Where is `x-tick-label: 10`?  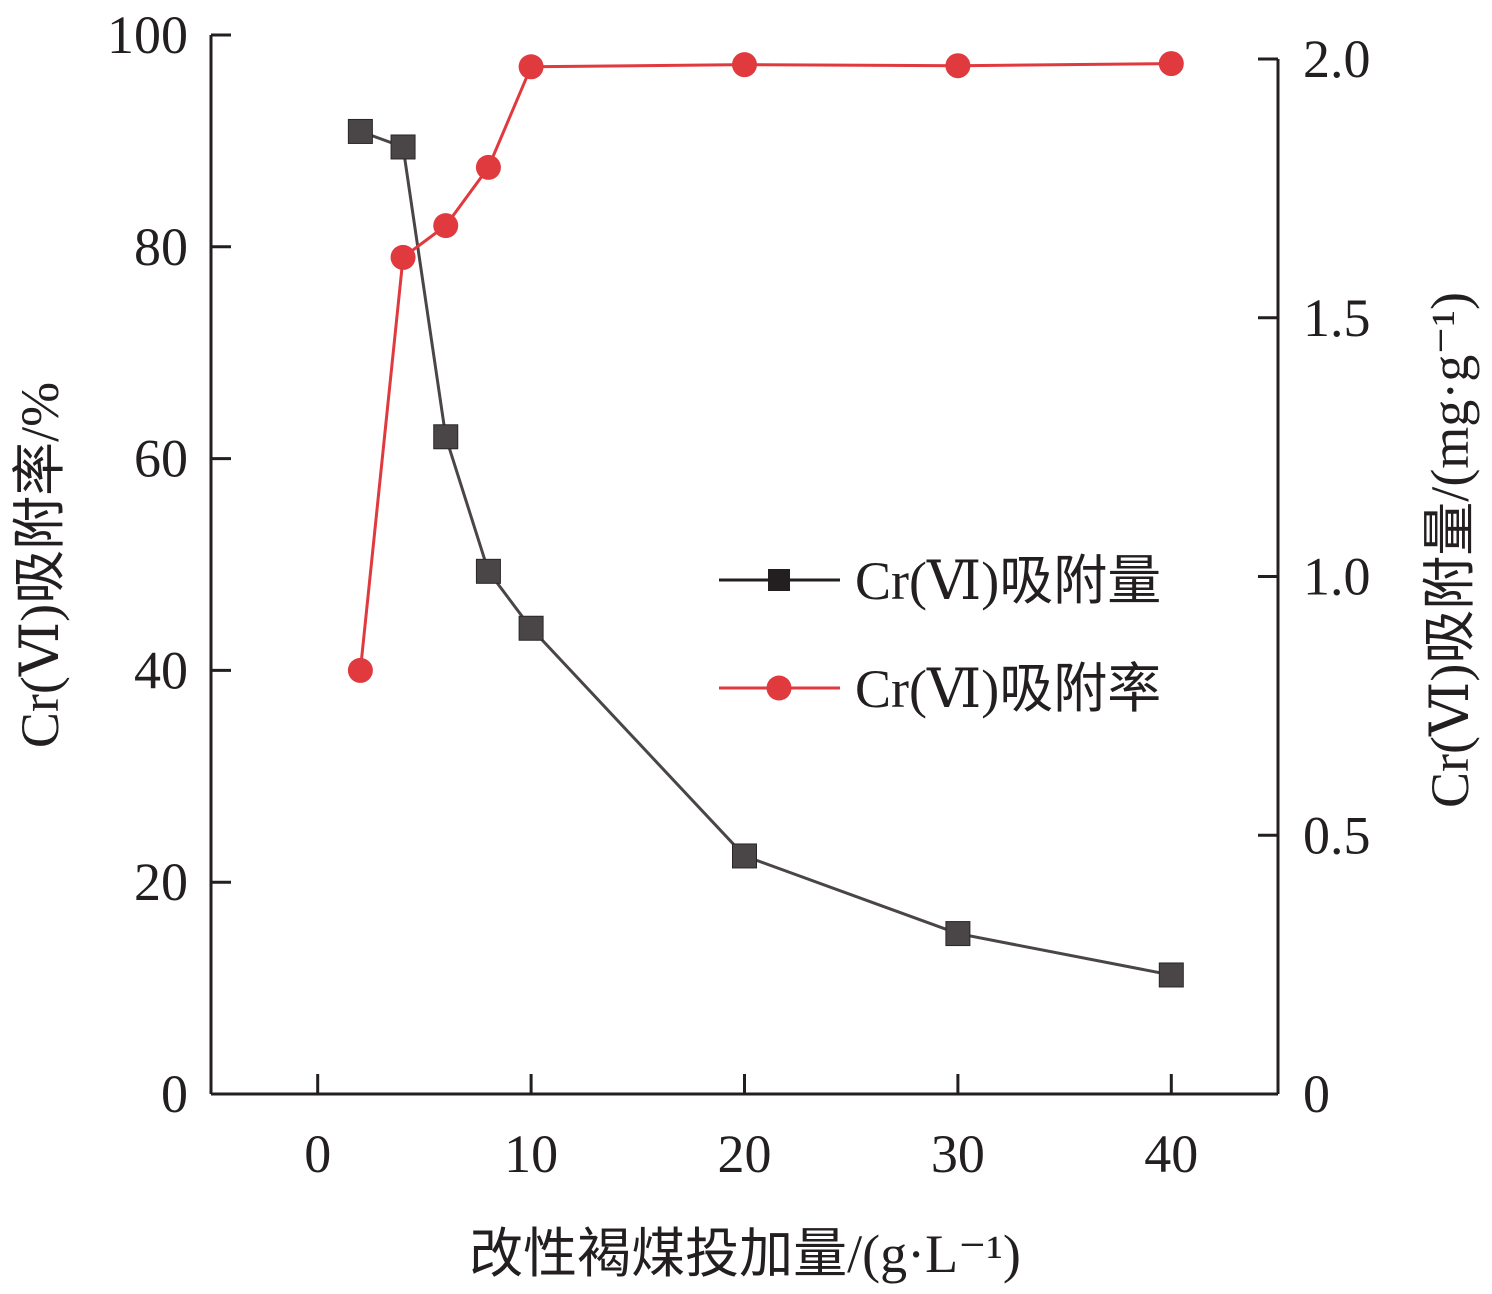
x-tick-label: 10 is located at coordinates (531, 1154).